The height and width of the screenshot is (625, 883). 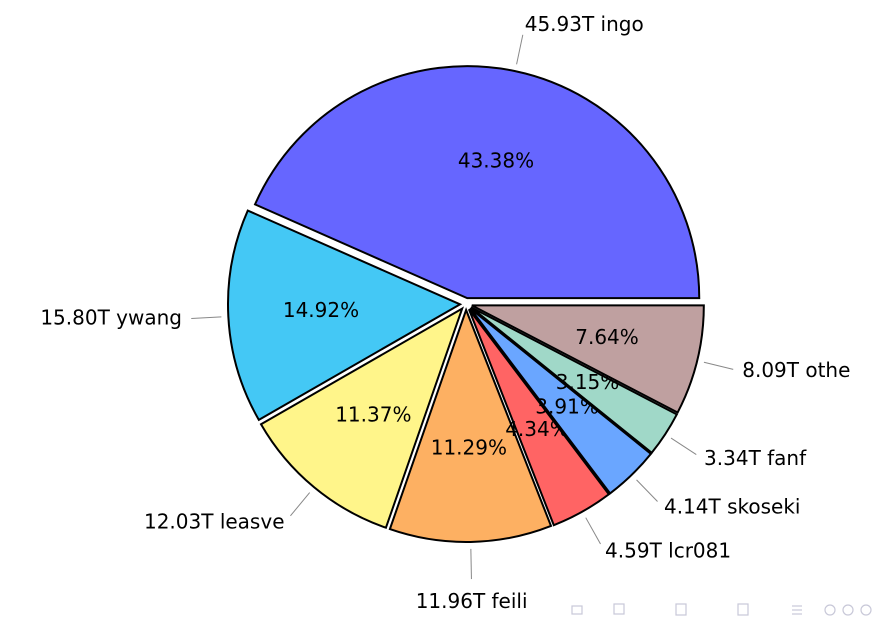 What do you see at coordinates (496, 160) in the screenshot?
I see `slice-value-label: 43.38%` at bounding box center [496, 160].